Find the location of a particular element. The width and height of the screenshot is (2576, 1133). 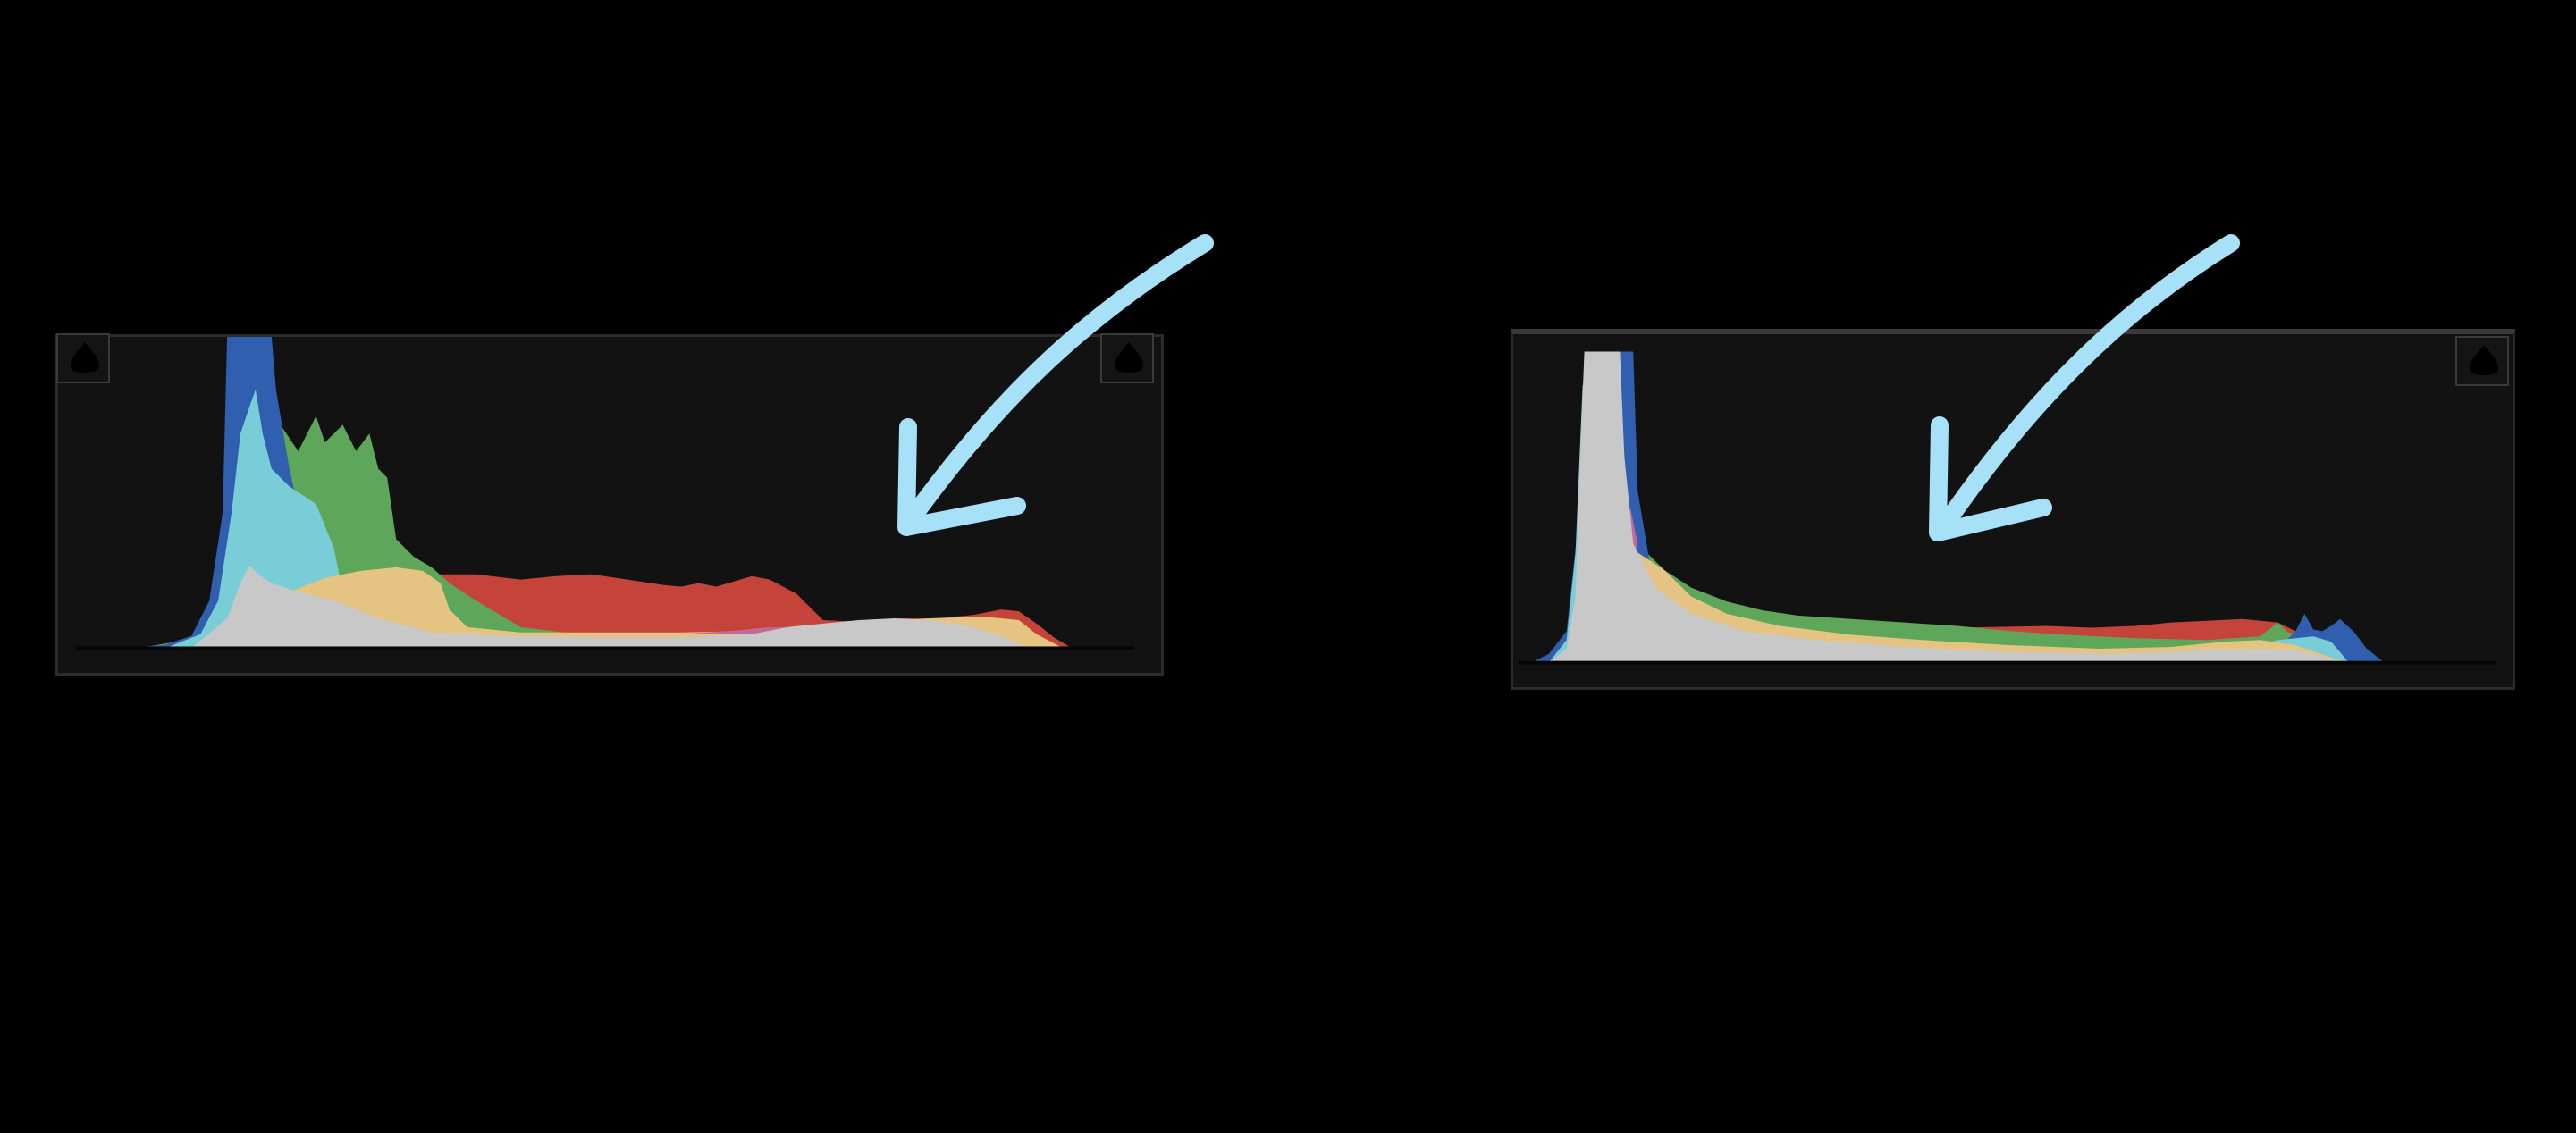

shadow-clip-warning-icon is located at coordinates (85, 357).